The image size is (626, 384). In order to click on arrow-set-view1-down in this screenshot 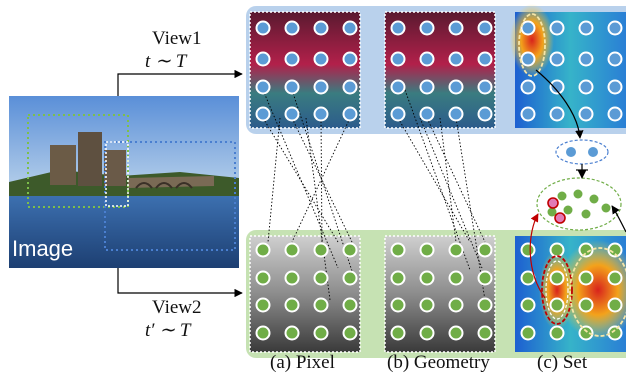, I will do `click(559, 104)`.